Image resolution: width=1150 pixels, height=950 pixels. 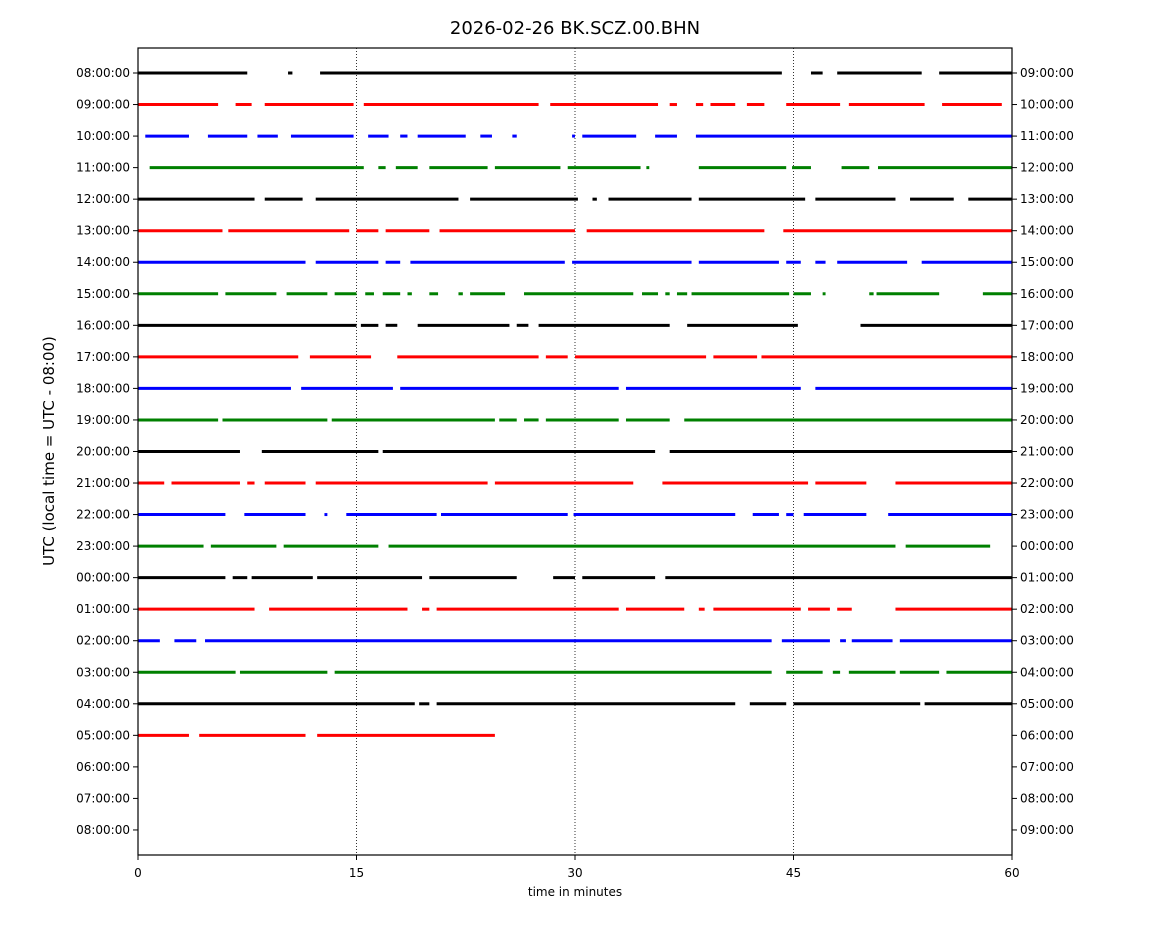 What do you see at coordinates (1047, 105) in the screenshot?
I see `y-tick-label-right: 10:00:00` at bounding box center [1047, 105].